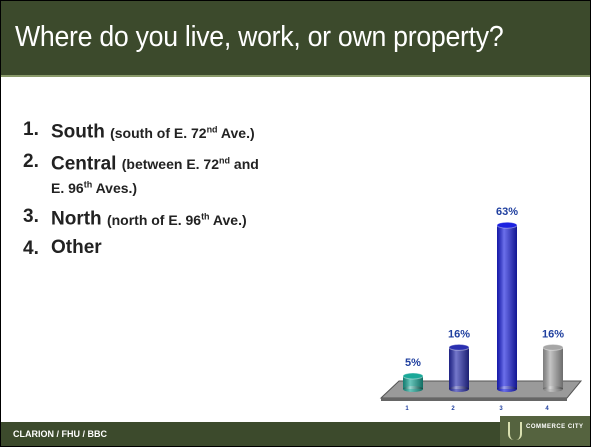 The image size is (591, 447). What do you see at coordinates (407, 409) in the screenshot?
I see `x-tick-label: 1` at bounding box center [407, 409].